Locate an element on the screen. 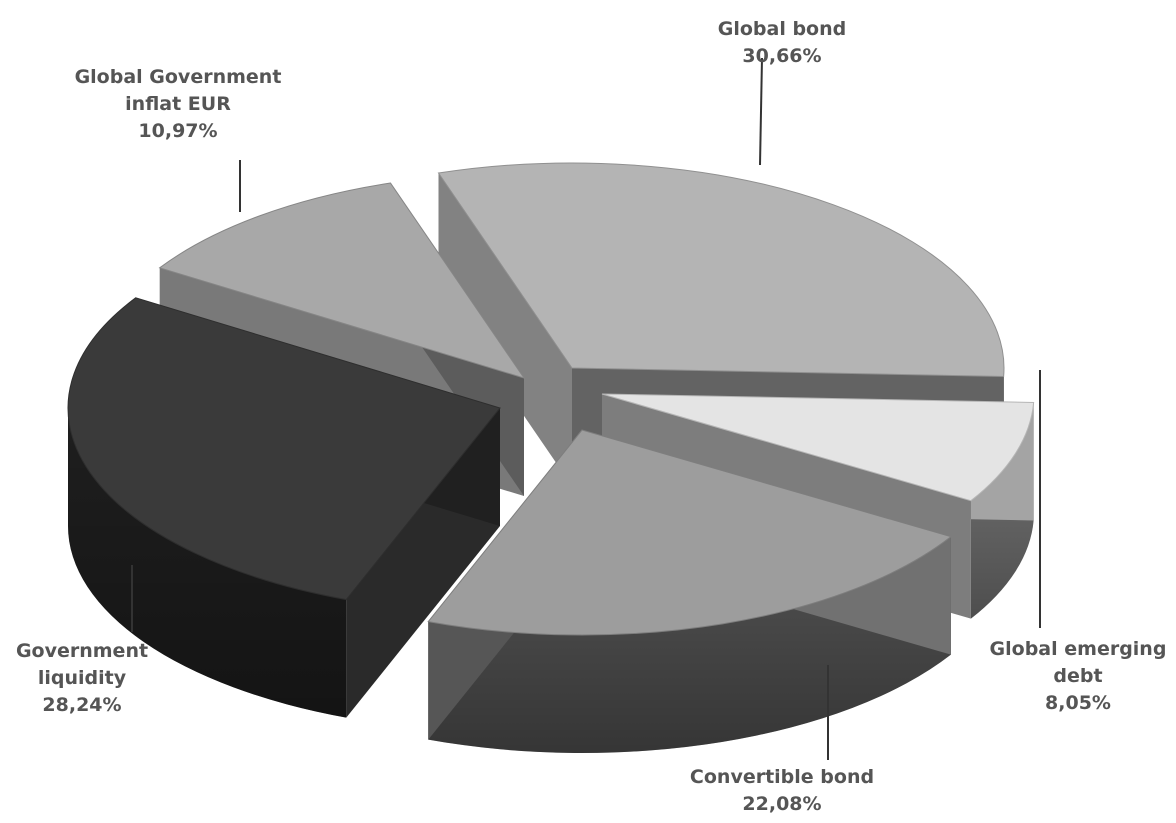 This screenshot has width=1176, height=823. slice-label-0: Global bond 30,66% is located at coordinates (782, 42).